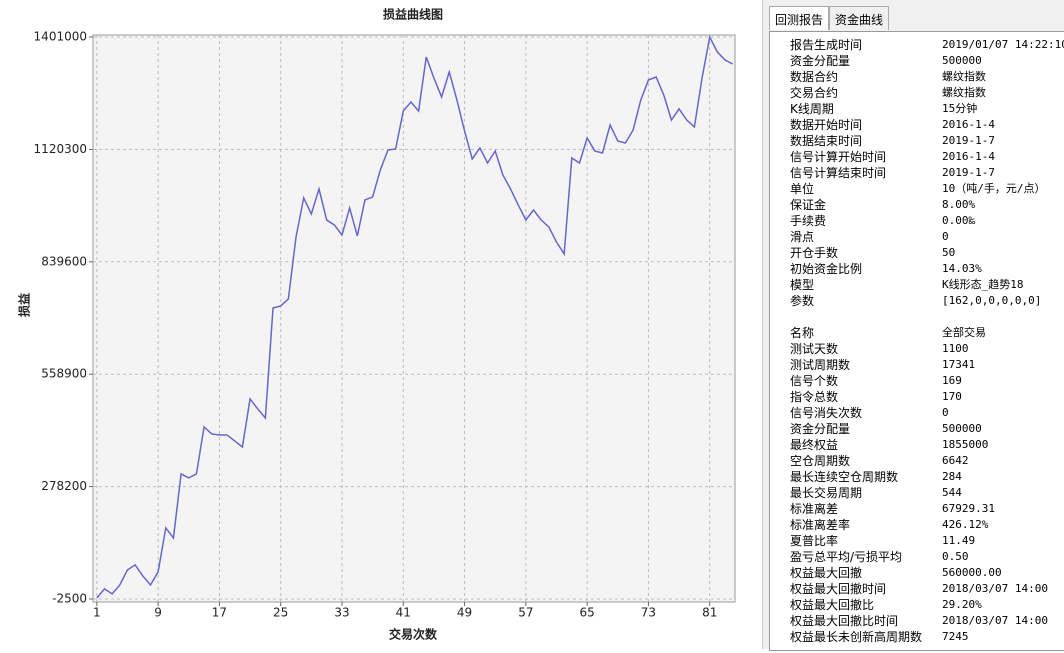 This screenshot has width=1064, height=653. Describe the element at coordinates (859, 18) in the screenshot. I see `tab: 资金曲线` at that location.